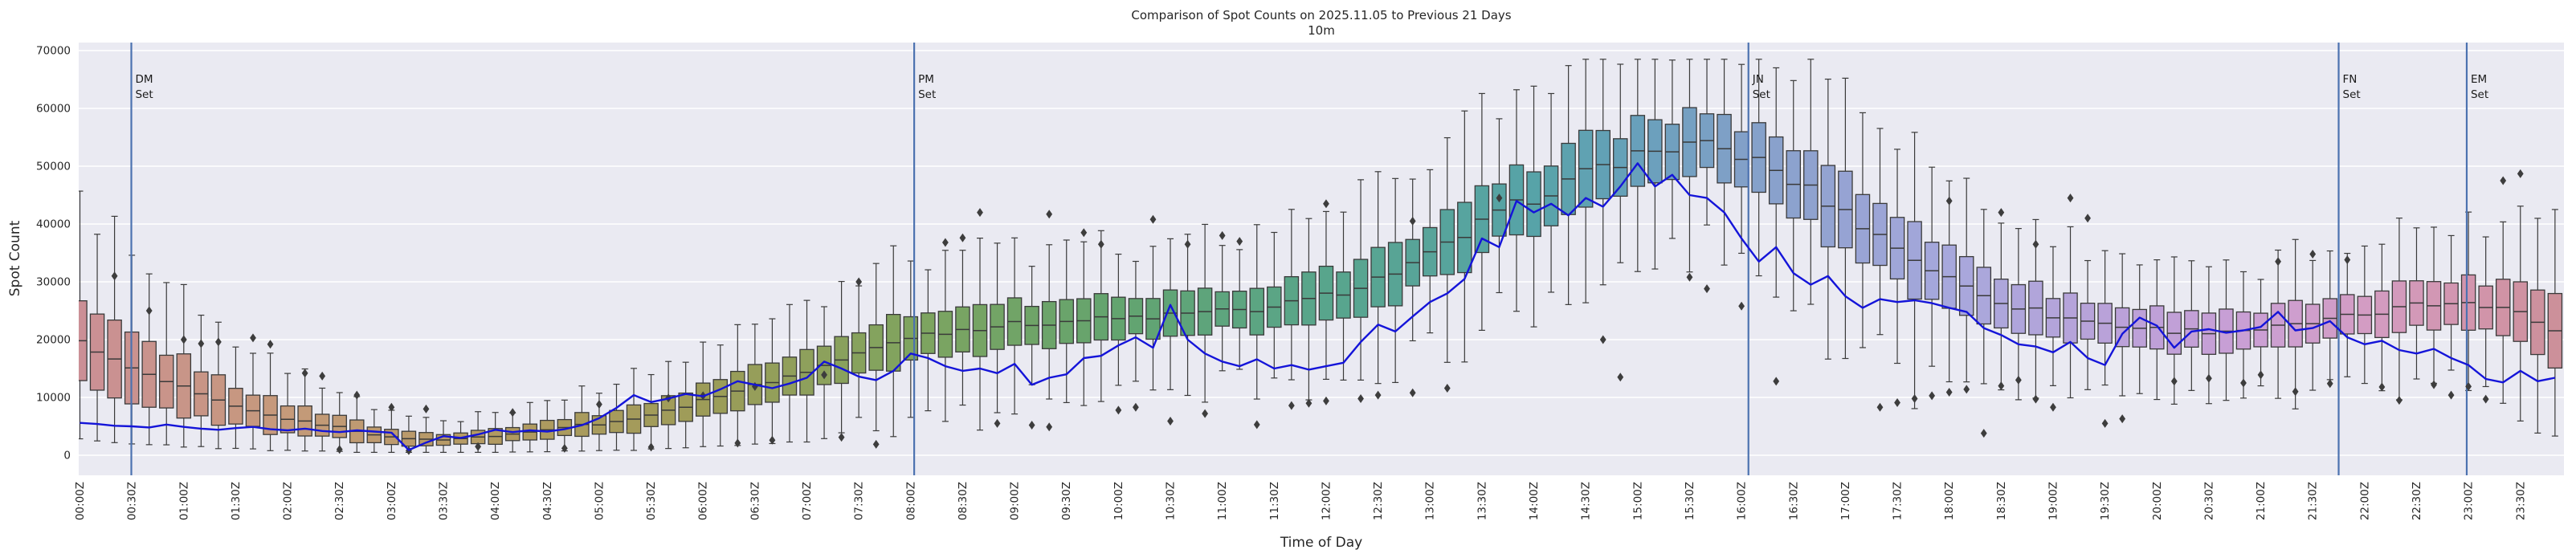  Describe the element at coordinates (53, 109) in the screenshot. I see `y-tick-label: 60000` at that location.